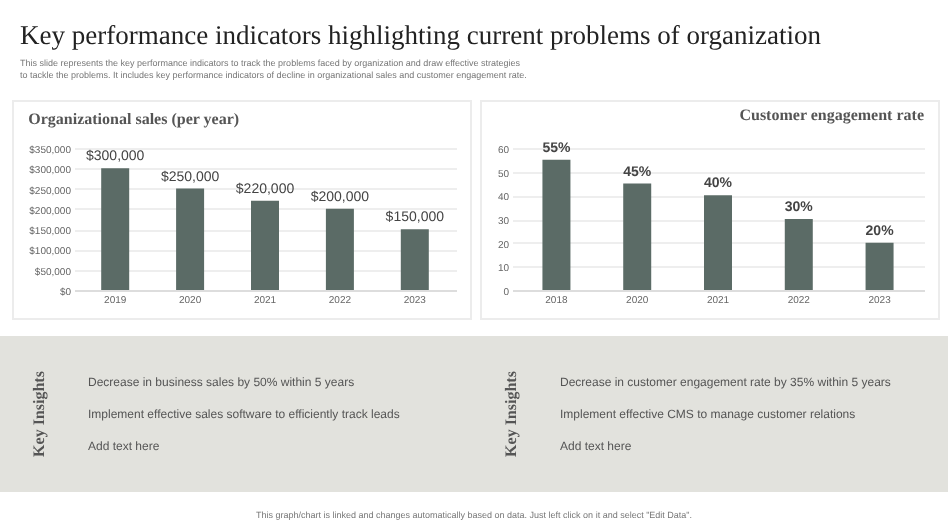 This screenshot has width=948, height=532. Describe the element at coordinates (421, 35) in the screenshot. I see `text: Key performance indicators highlighting current problems of organization` at that location.